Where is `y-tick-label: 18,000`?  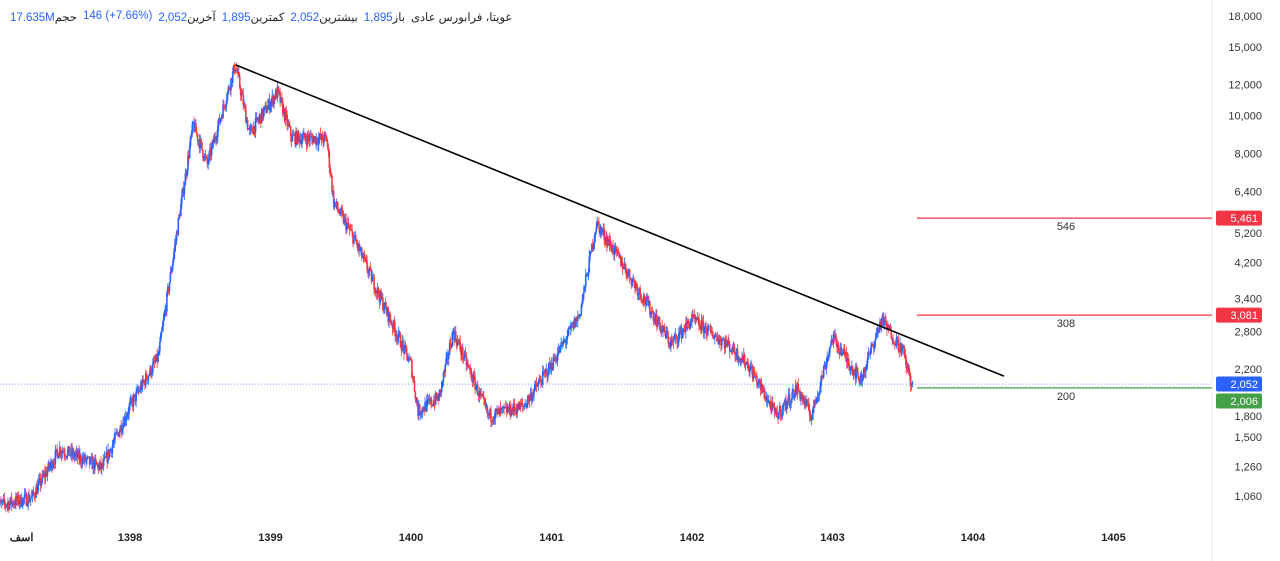 y-tick-label: 18,000 is located at coordinates (1245, 17).